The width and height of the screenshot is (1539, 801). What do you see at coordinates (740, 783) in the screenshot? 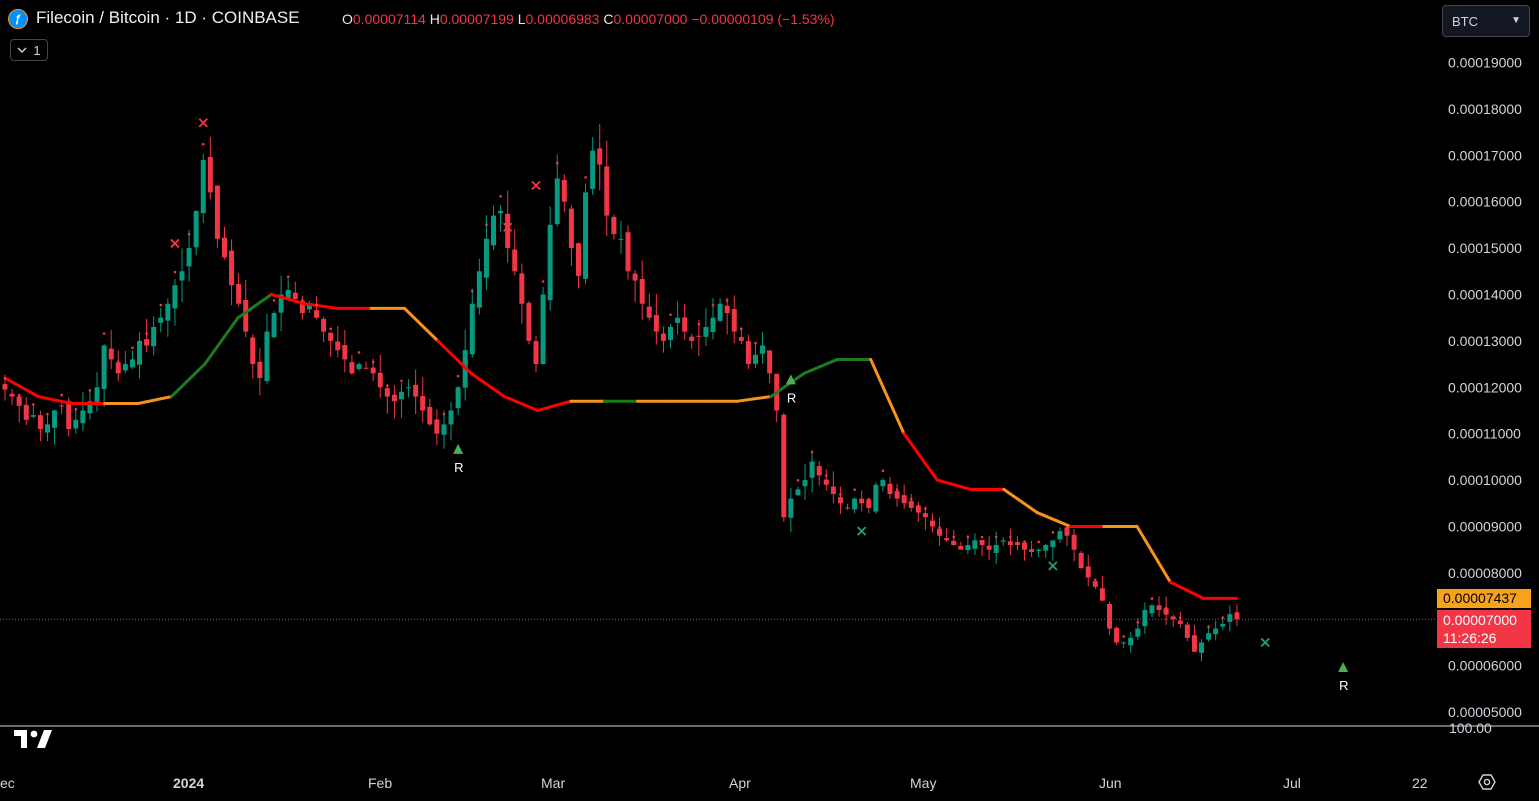
I see `x-tick-label: Apr` at bounding box center [740, 783].